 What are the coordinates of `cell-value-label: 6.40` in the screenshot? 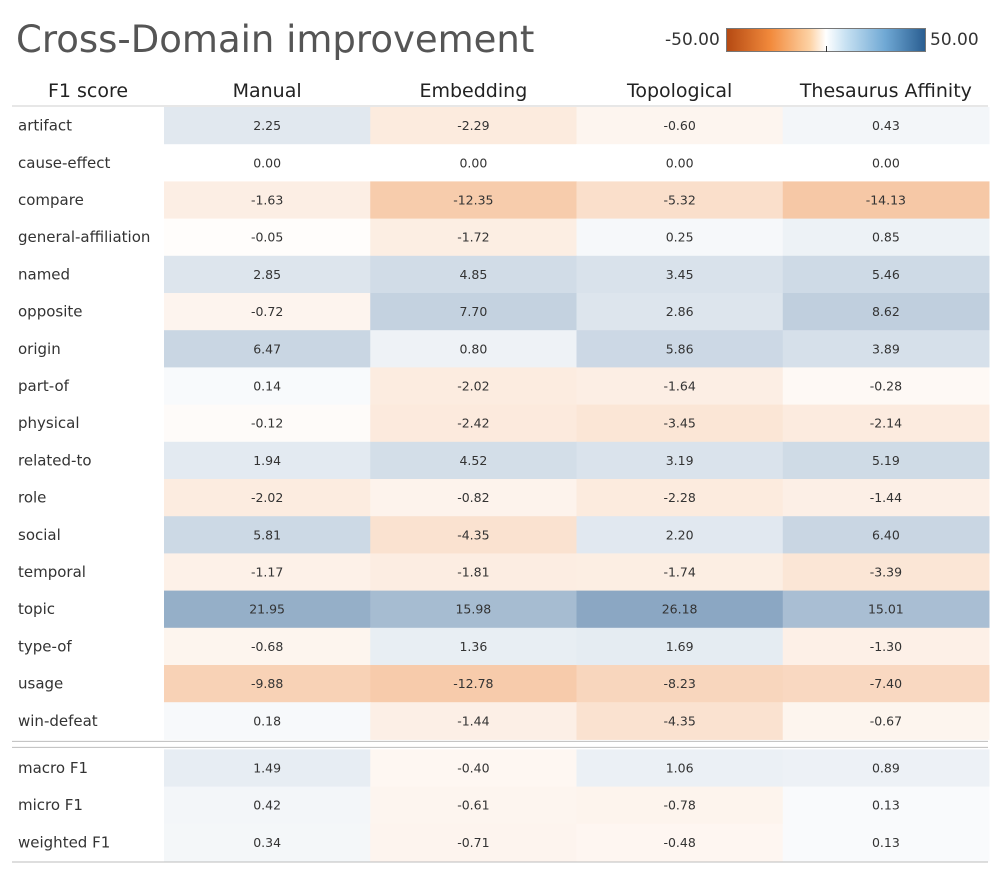 It's located at (886, 534).